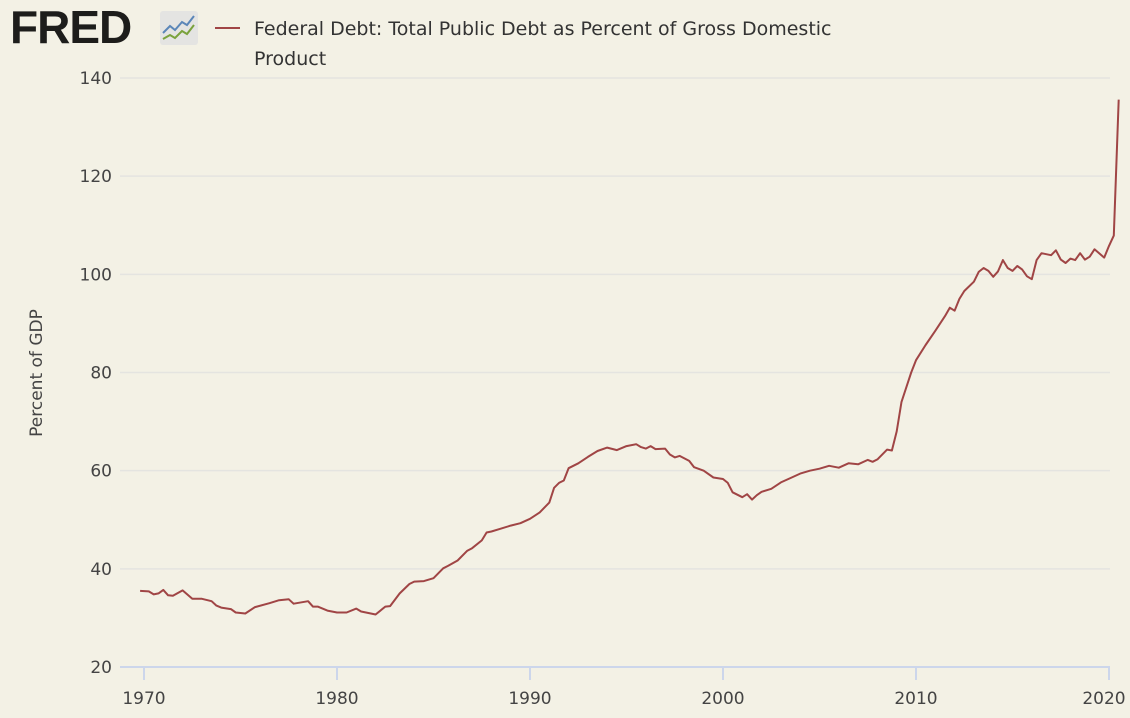  I want to click on y-axis-label: Percent of GDP, so click(37, 373).